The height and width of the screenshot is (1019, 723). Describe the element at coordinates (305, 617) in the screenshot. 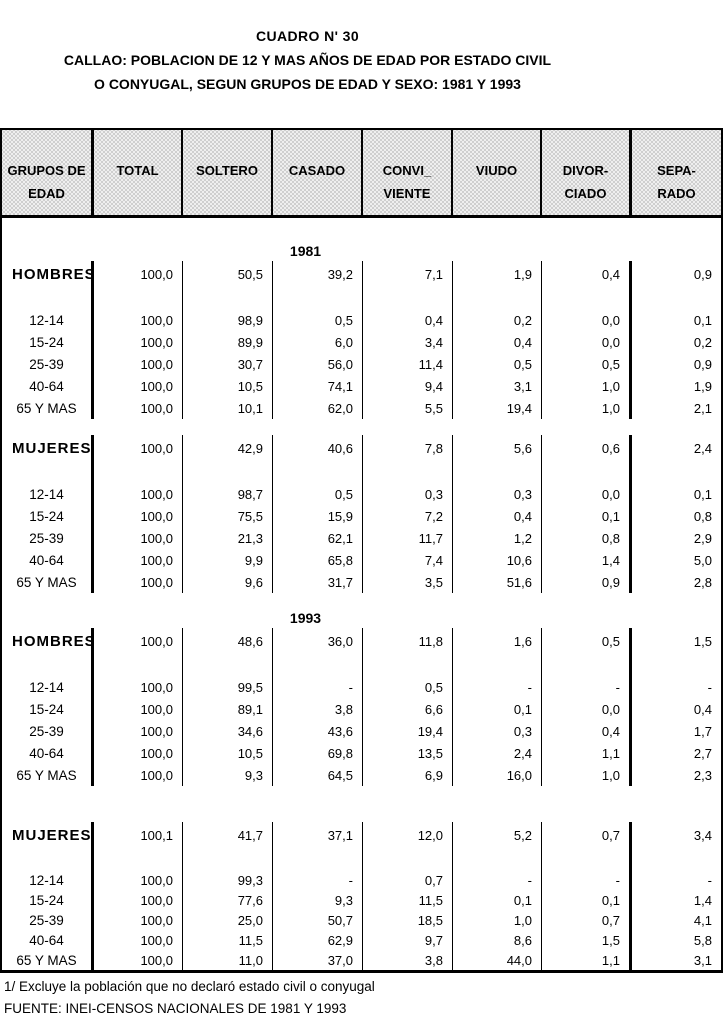

I see `year-label: 1993` at that location.